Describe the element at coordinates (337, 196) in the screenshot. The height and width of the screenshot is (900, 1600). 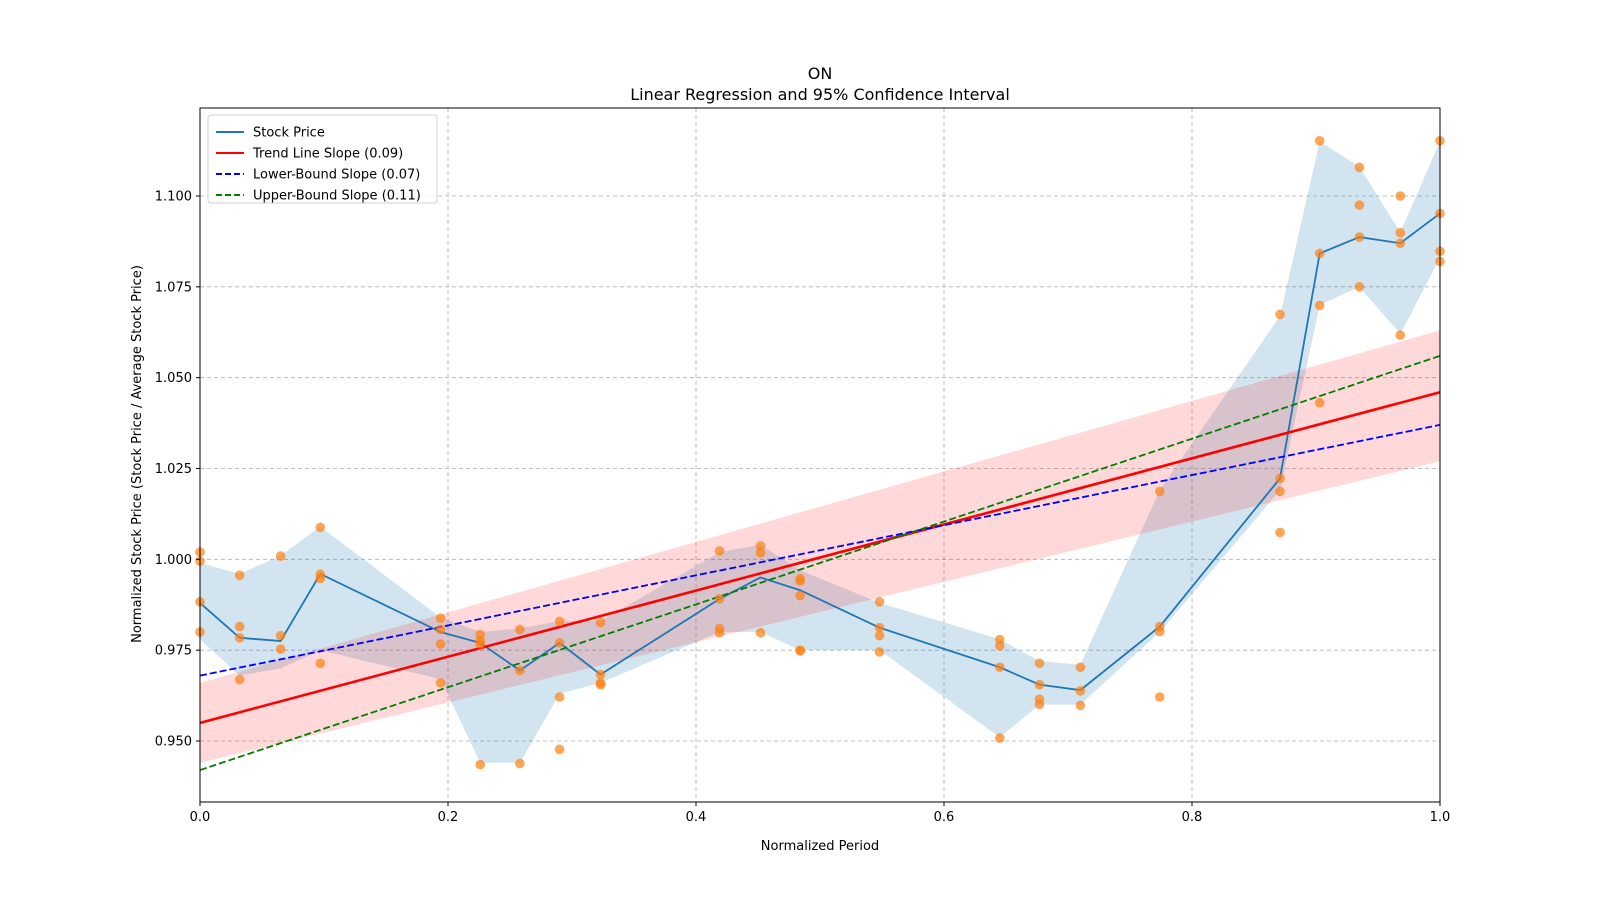
I see `legend-label: Upper-Bound Slope (0.11)` at that location.